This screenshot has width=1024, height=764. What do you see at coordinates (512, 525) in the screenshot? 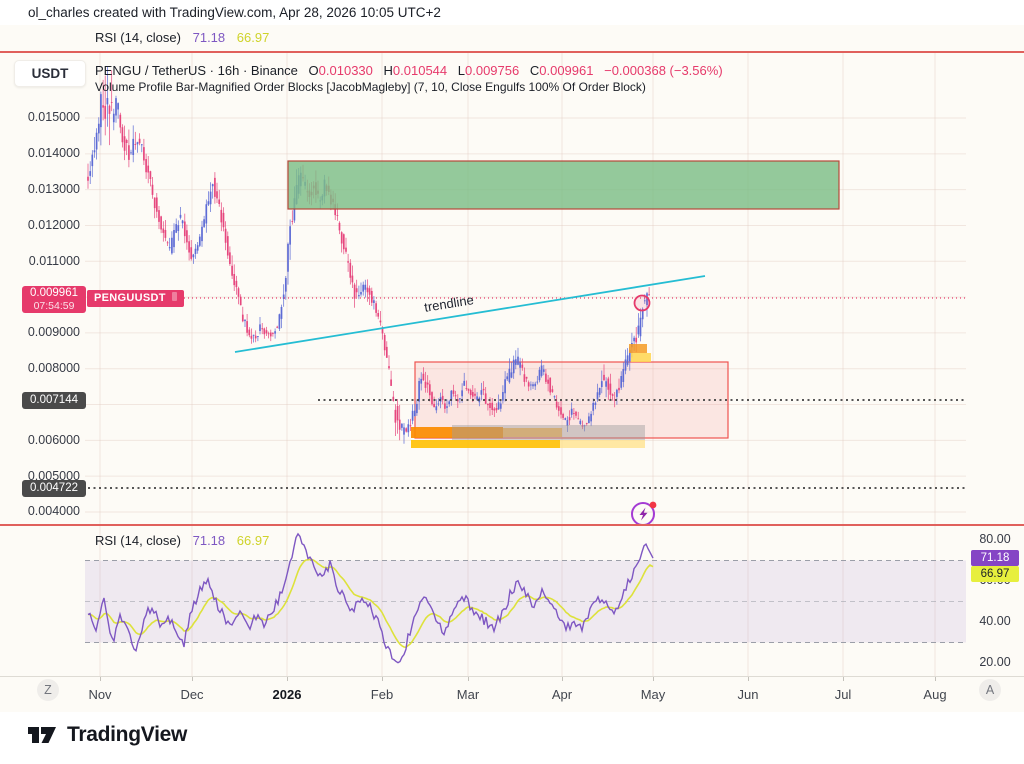
I see `pane-separator-middle` at bounding box center [512, 525].